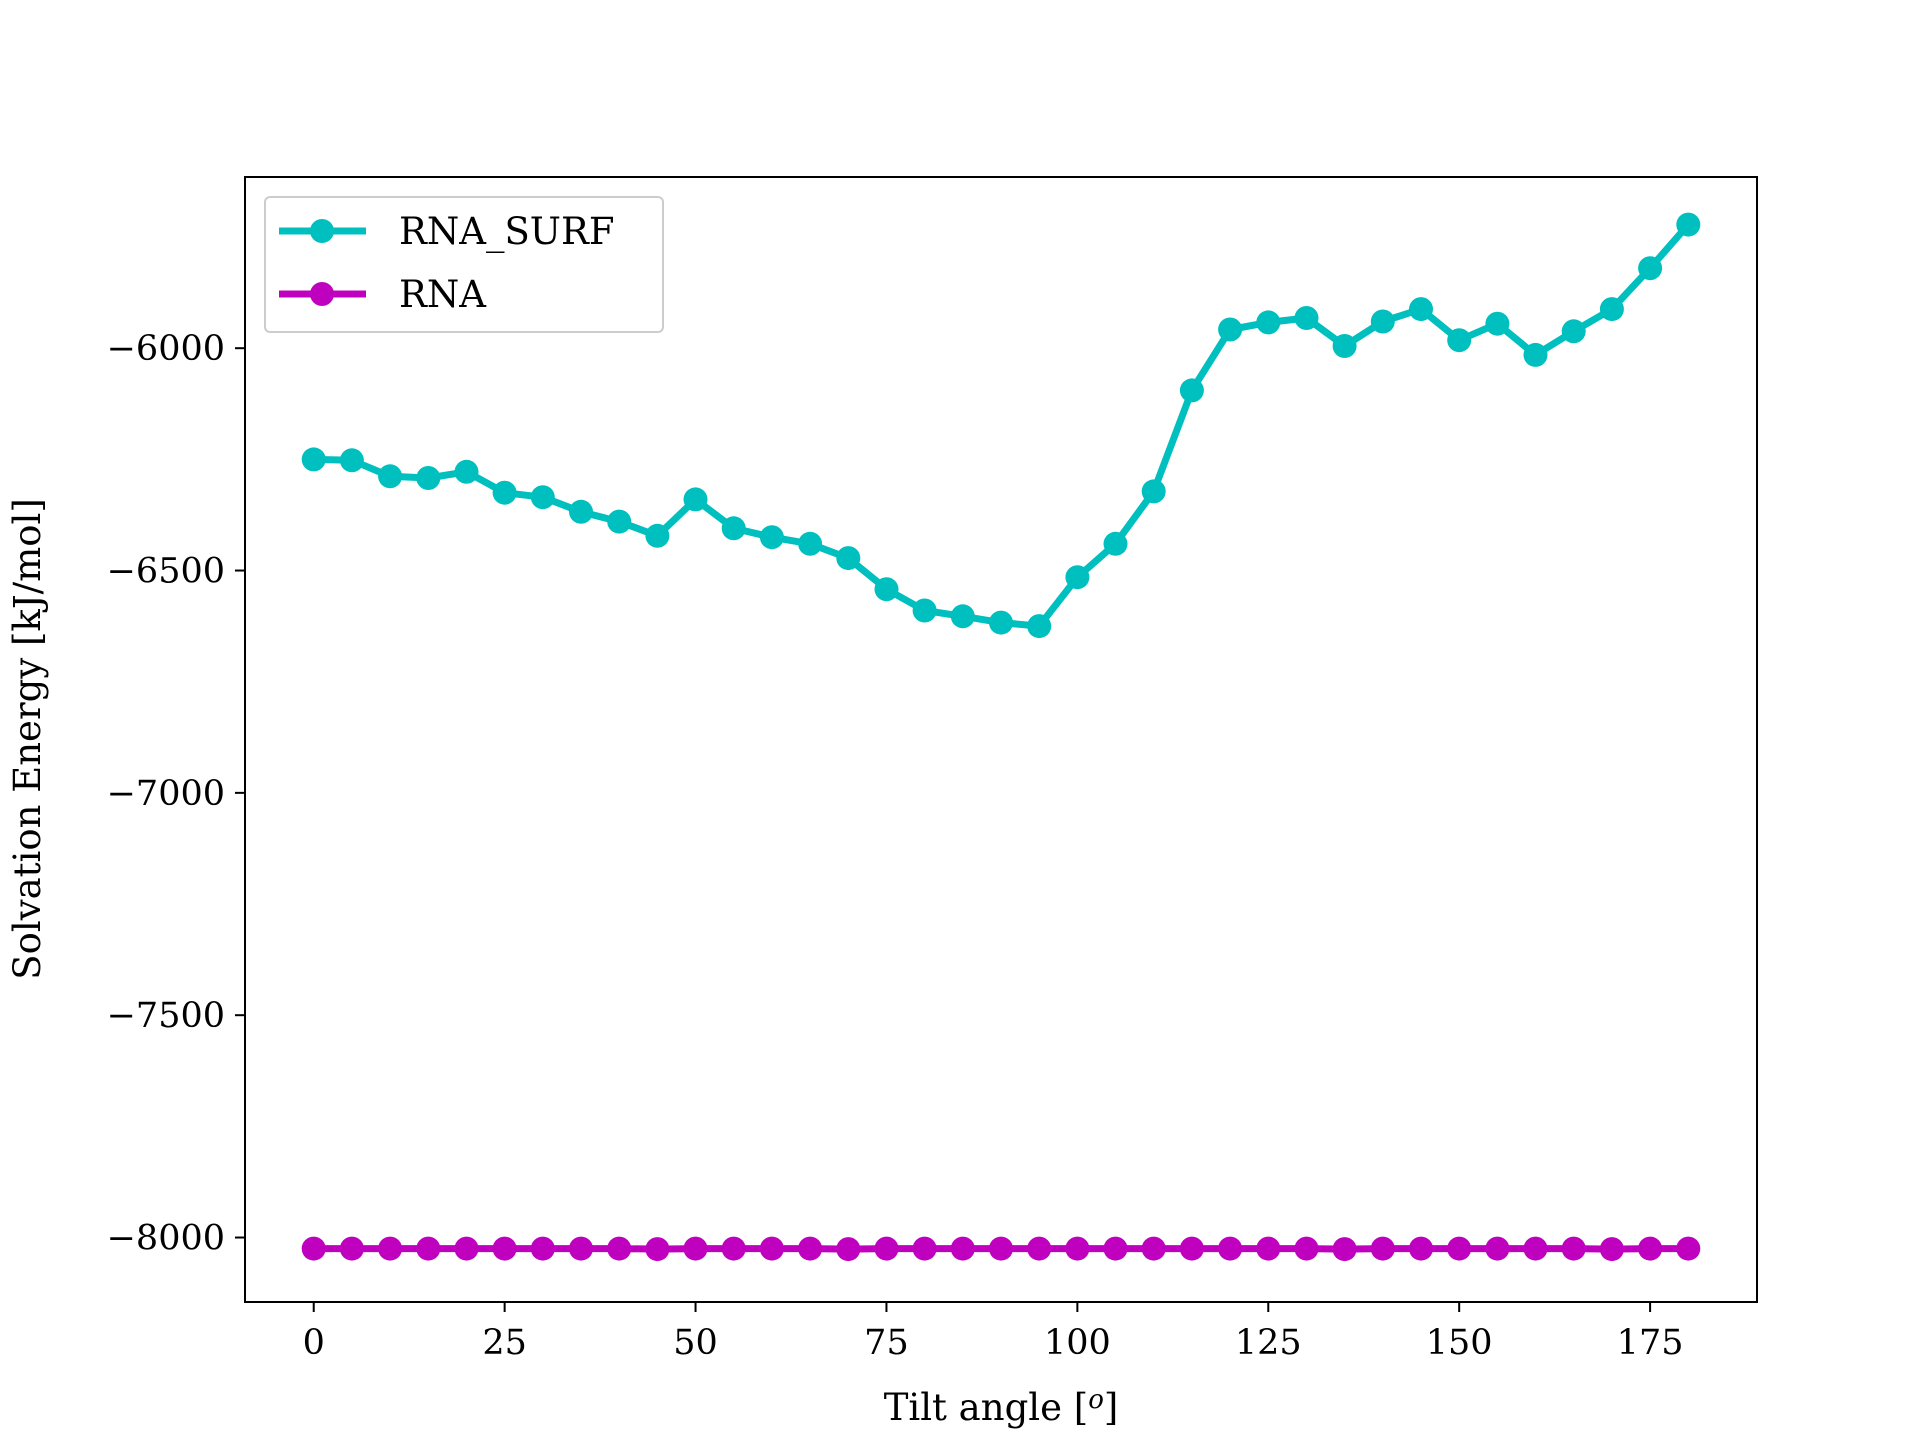 The height and width of the screenshot is (1440, 1920). What do you see at coordinates (166, 1239) in the screenshot?
I see `y-tick-label: −8000` at bounding box center [166, 1239].